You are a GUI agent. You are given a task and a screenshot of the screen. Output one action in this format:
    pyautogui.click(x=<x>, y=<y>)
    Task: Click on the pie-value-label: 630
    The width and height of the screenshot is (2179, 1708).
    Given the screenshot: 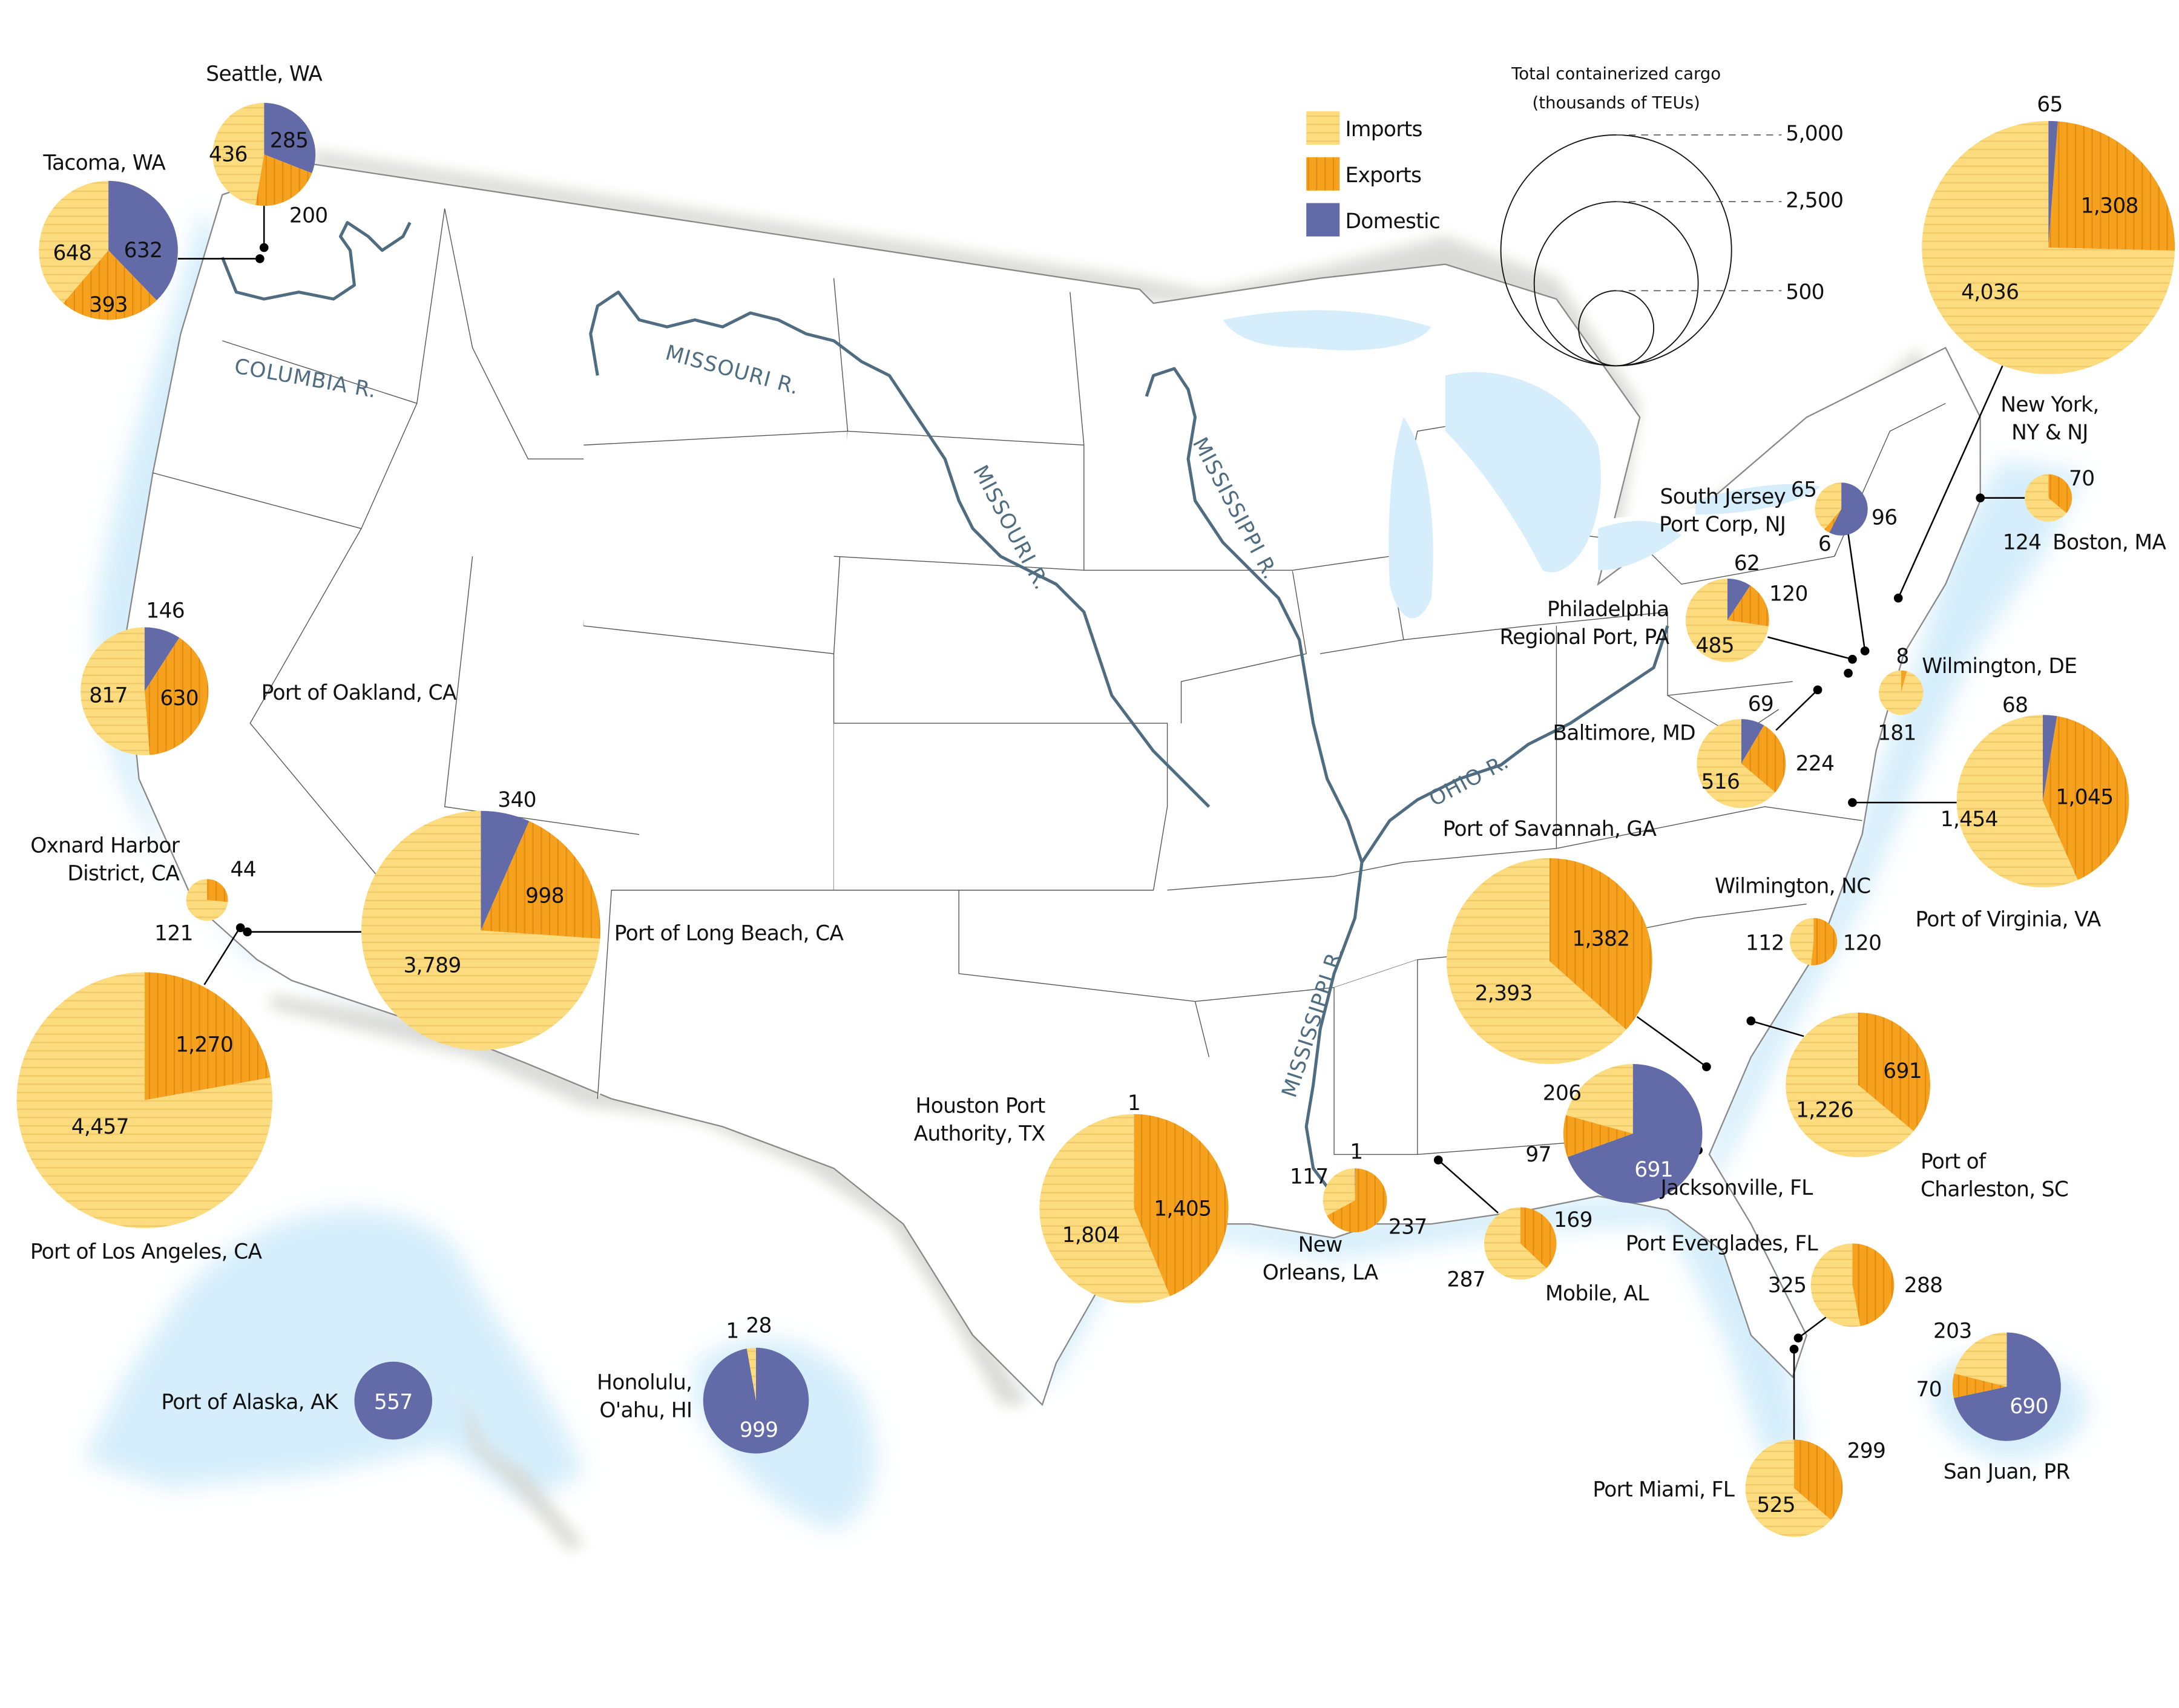 What is the action you would take?
    pyautogui.click(x=179, y=698)
    